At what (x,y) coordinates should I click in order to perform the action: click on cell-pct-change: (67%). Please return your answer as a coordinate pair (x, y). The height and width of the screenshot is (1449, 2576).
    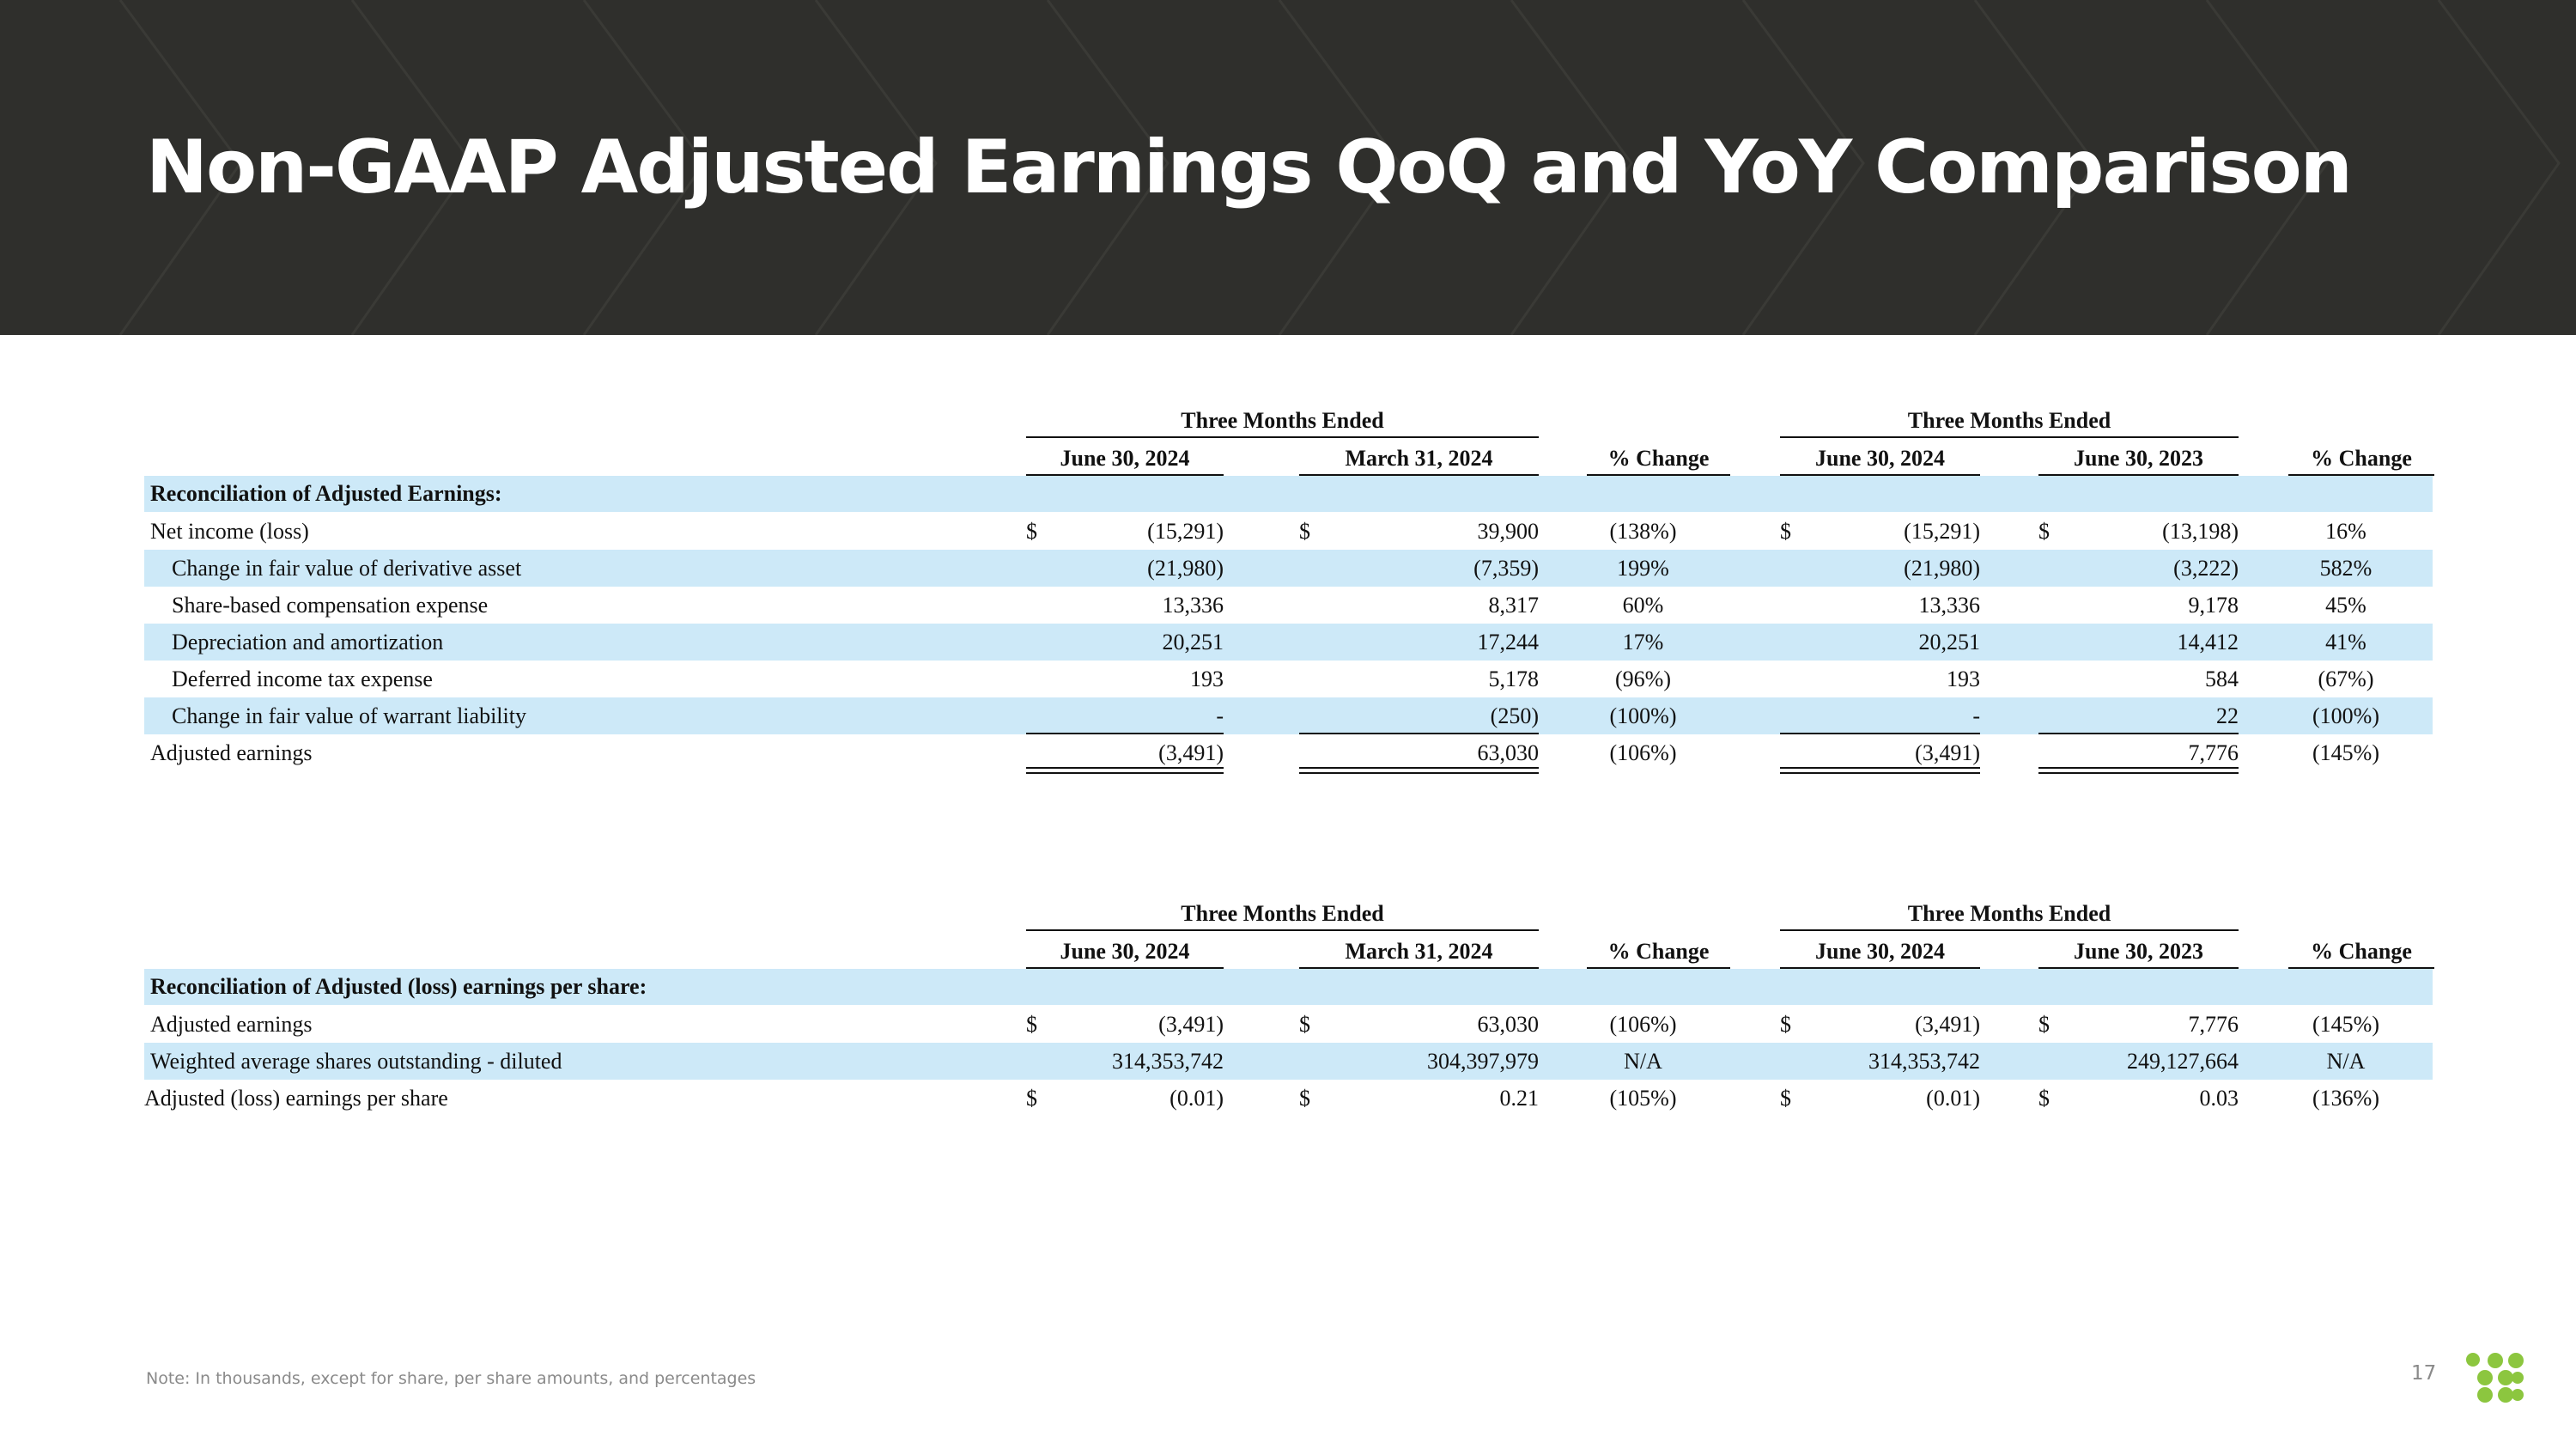
    Looking at the image, I should click on (2346, 679).